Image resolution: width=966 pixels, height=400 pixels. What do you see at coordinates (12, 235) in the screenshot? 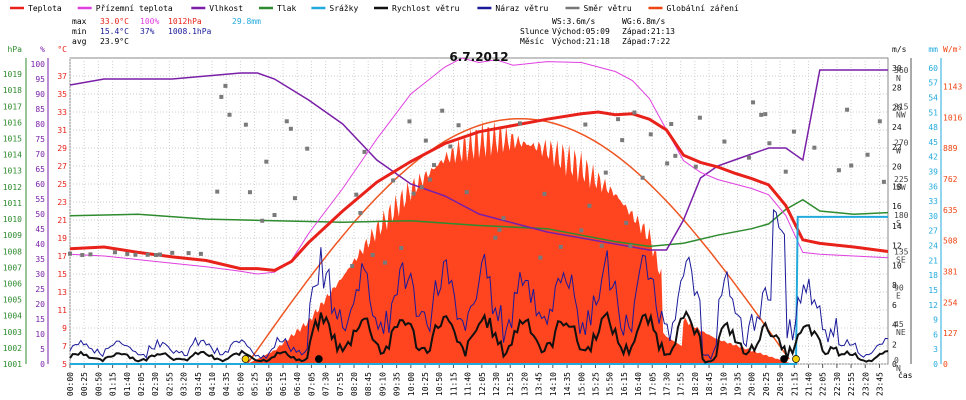
I see `axis-hpa-tick-label: 1009` at bounding box center [12, 235].